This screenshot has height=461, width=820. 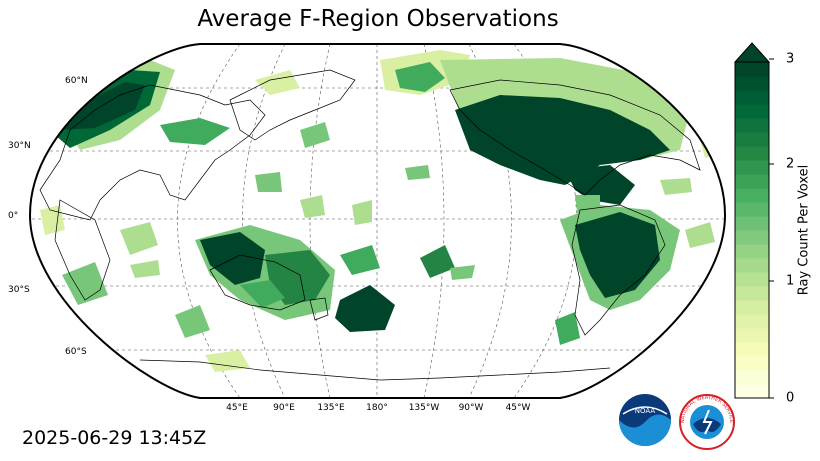 I want to click on map-title: Average F-Region Observations, so click(x=378, y=19).